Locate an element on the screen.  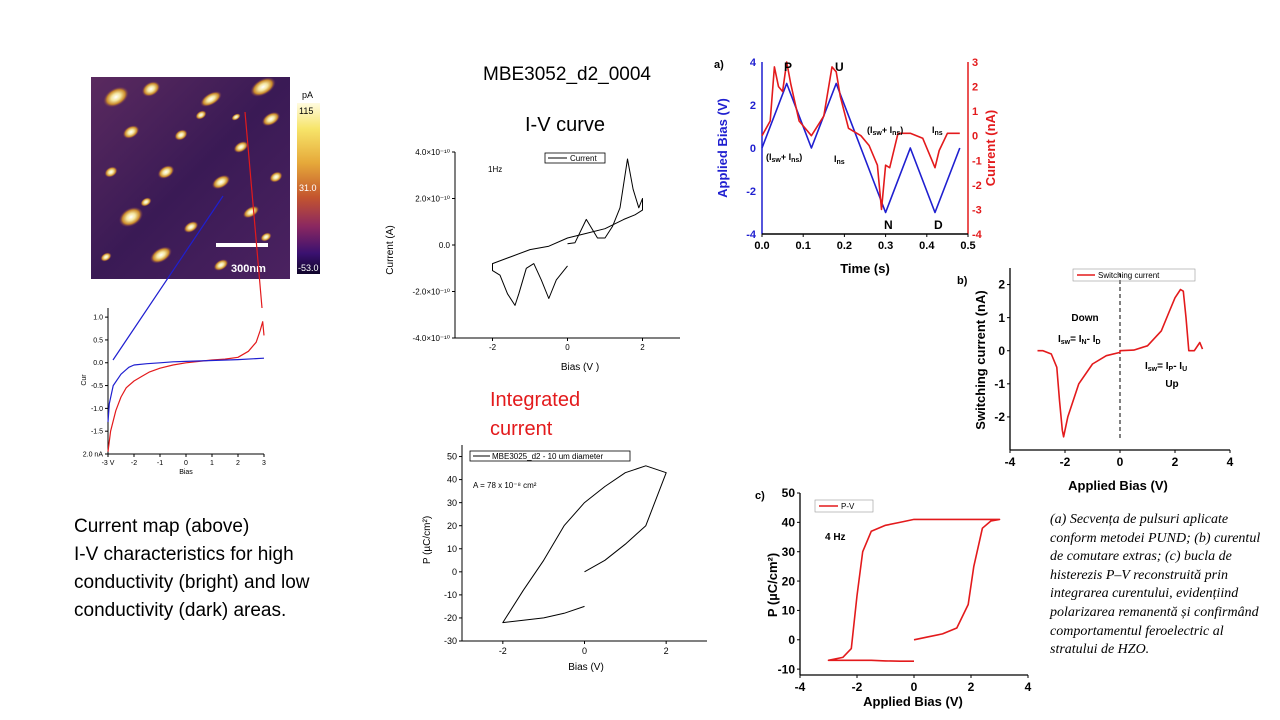
y-tick-label: 2.0 nA is located at coordinates (93, 454).